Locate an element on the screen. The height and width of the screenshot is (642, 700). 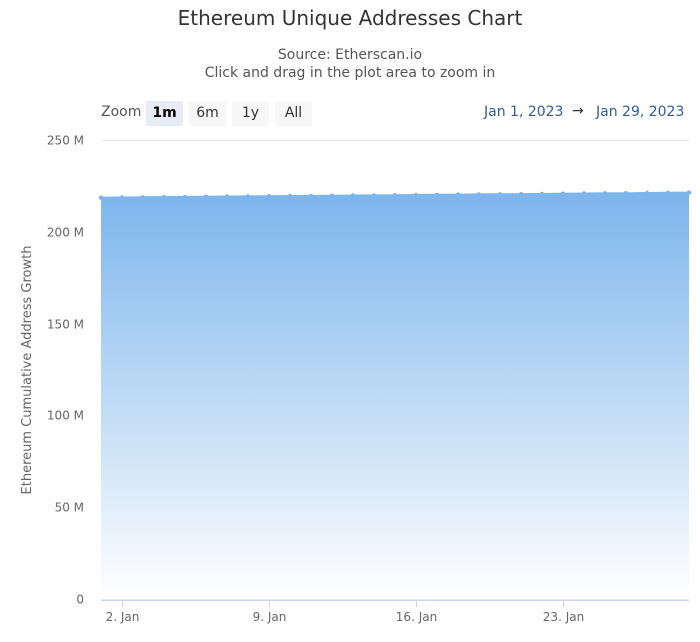
range-to-input: Jan 29, 2023 is located at coordinates (640, 112).